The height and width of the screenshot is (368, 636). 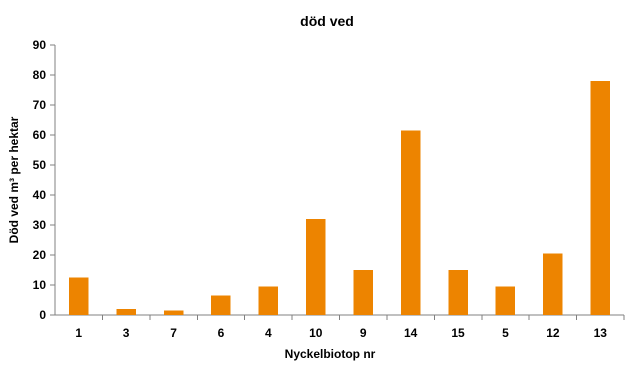 I want to click on y-tick-label: 30, so click(x=40, y=225).